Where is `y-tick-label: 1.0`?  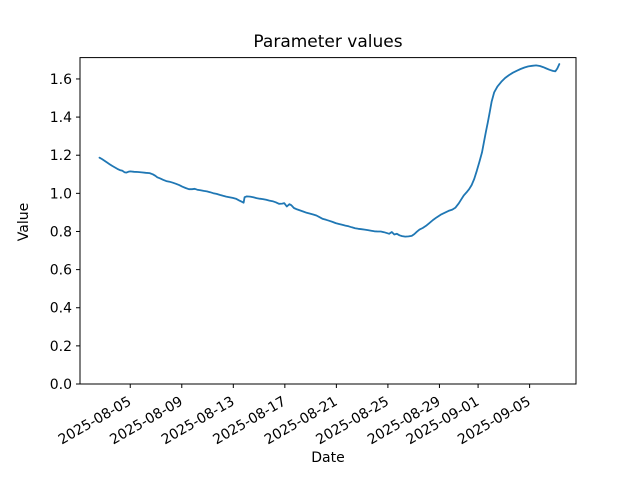
y-tick-label: 1.0 is located at coordinates (61, 194).